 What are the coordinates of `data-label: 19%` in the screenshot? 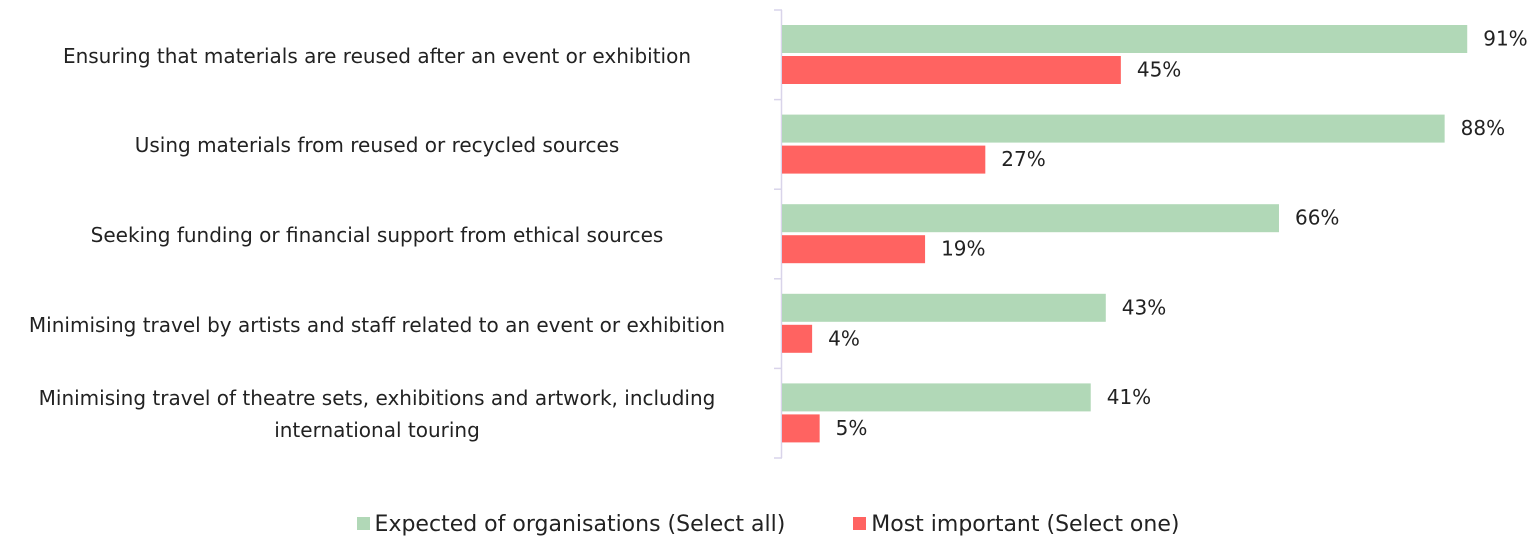 It's located at (963, 249).